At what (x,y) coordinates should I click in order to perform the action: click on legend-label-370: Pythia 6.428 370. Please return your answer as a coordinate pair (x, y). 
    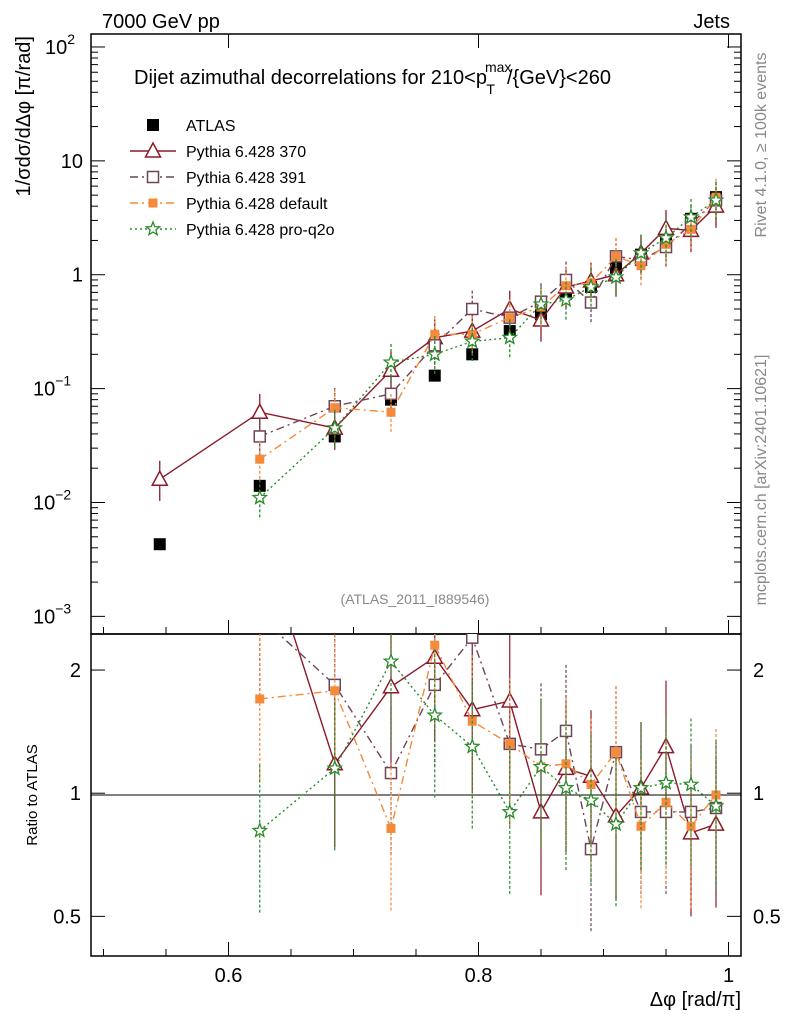
    Looking at the image, I should click on (246, 152).